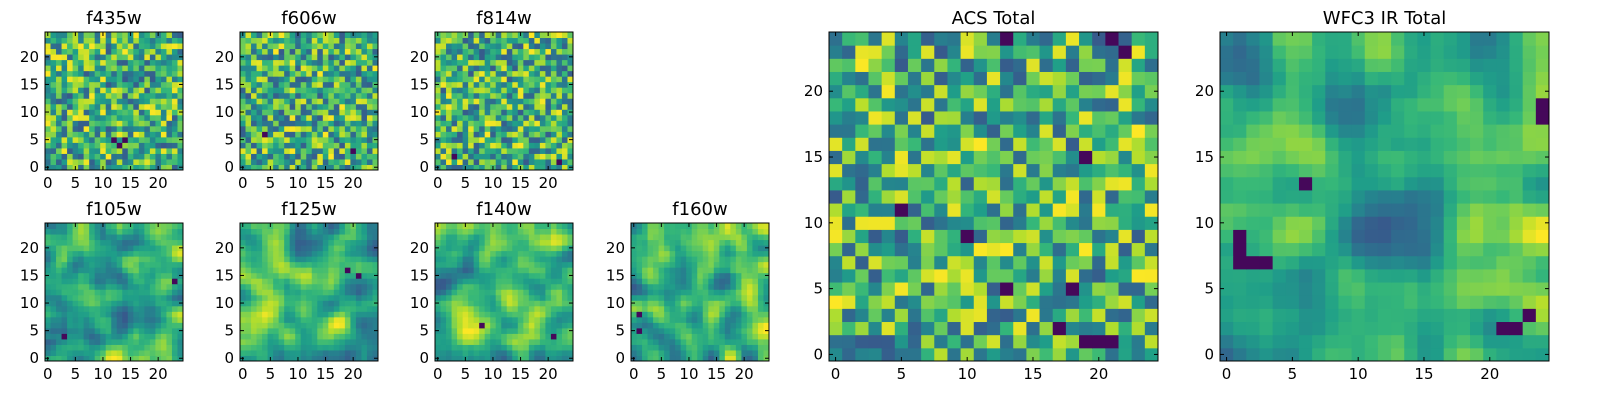  I want to click on x-tick-label: 5, so click(466, 374).